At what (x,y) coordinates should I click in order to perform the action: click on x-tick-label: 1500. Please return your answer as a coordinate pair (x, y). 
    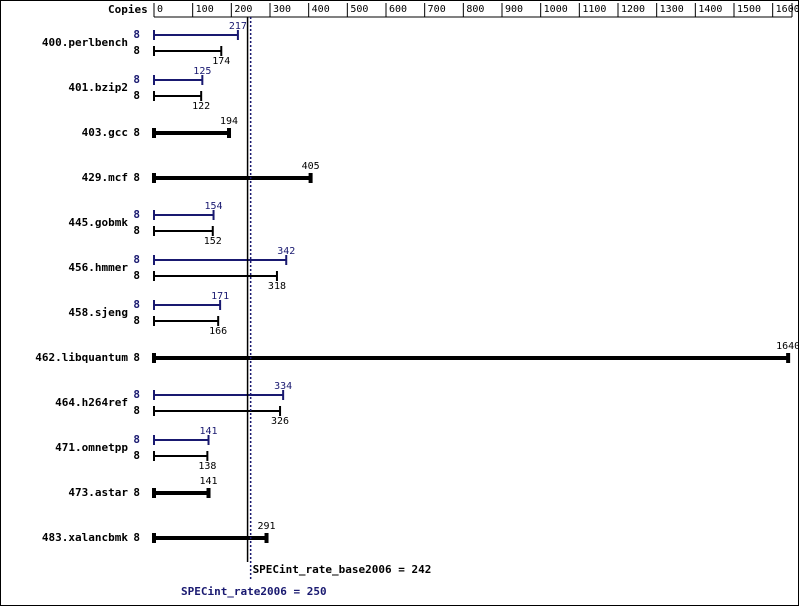
    Looking at the image, I should click on (749, 9).